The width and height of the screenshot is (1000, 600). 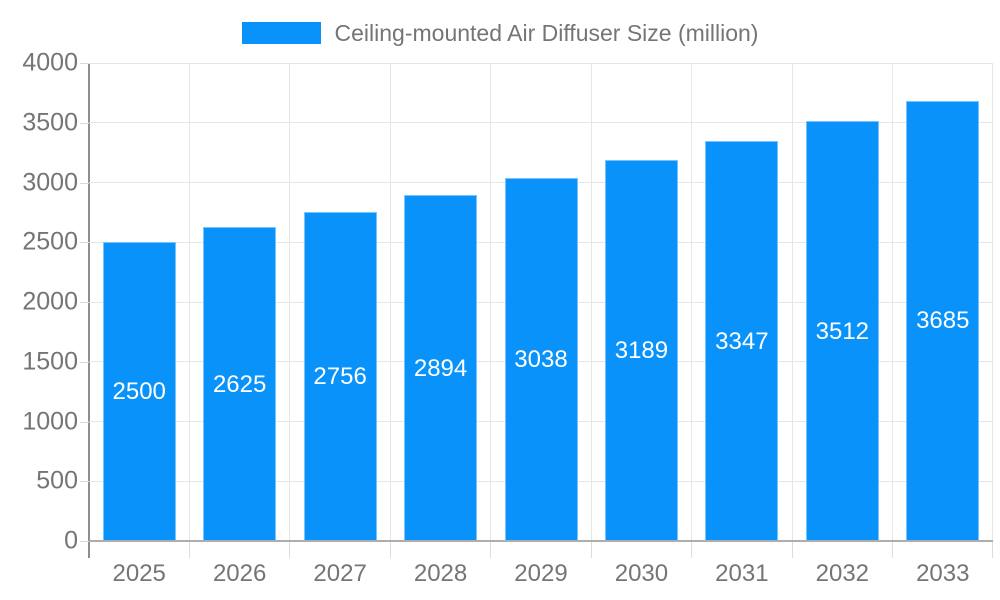 What do you see at coordinates (842, 573) in the screenshot?
I see `x-axis-tick-label: 2032` at bounding box center [842, 573].